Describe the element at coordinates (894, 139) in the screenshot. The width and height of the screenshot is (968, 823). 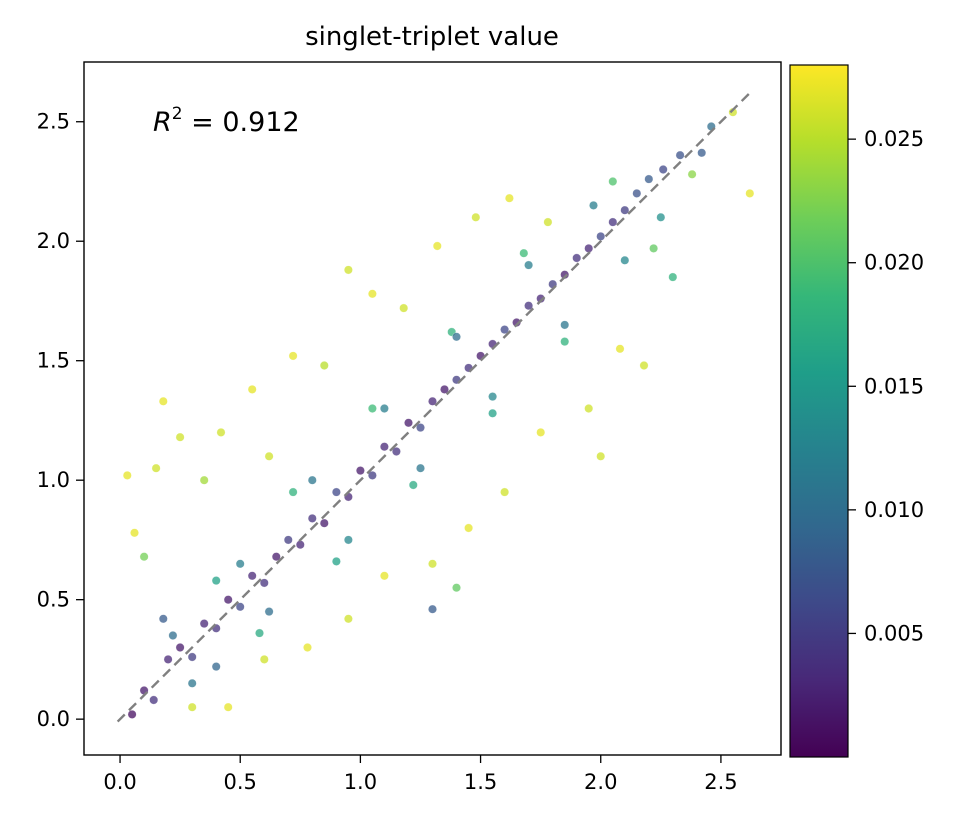
I see `colorbar-tick-label: 0.025` at that location.